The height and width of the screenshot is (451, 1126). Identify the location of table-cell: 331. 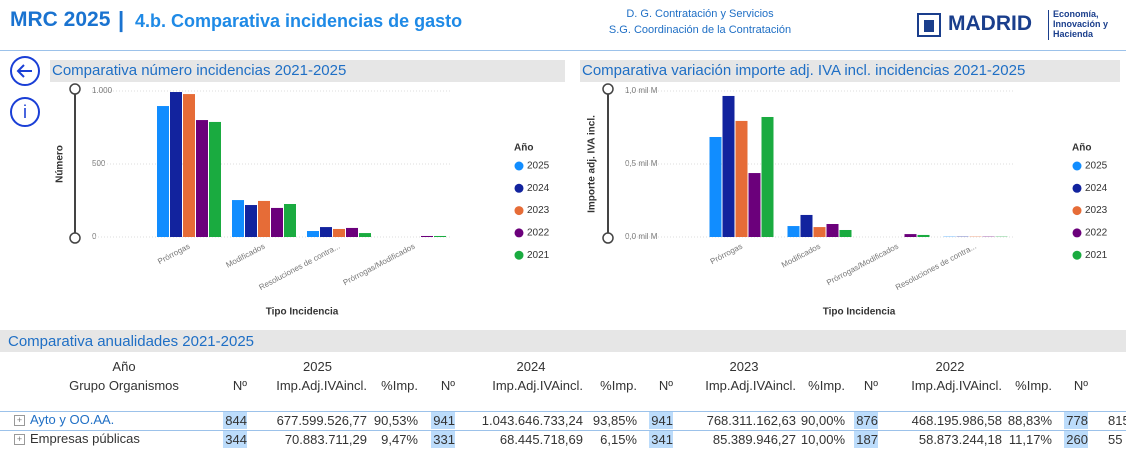
(444, 439).